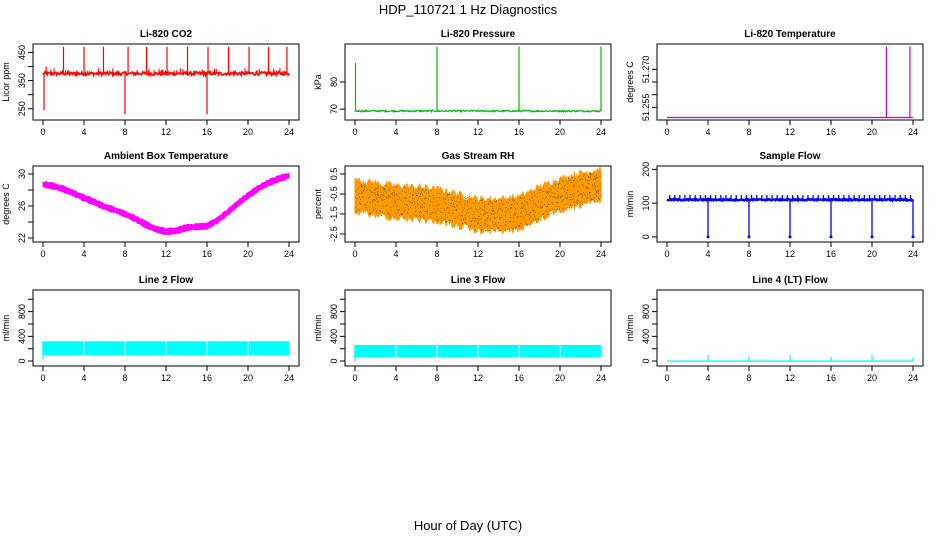 The height and width of the screenshot is (540, 936). I want to click on y-tick-label: 800, so click(22, 311).